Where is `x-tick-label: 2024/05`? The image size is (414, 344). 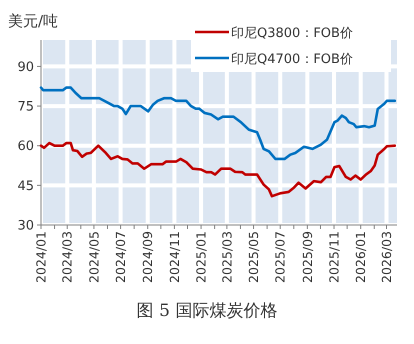 x-tick-label: 2024/05 is located at coordinates (94, 257).